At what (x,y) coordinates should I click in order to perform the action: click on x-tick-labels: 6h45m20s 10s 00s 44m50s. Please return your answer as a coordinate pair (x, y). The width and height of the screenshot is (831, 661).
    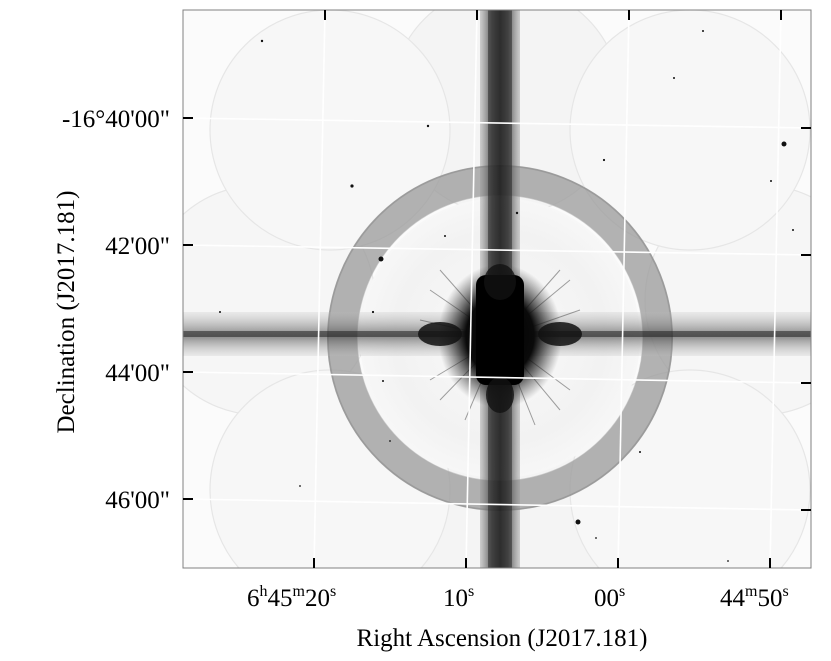
    Looking at the image, I should click on (518, 597).